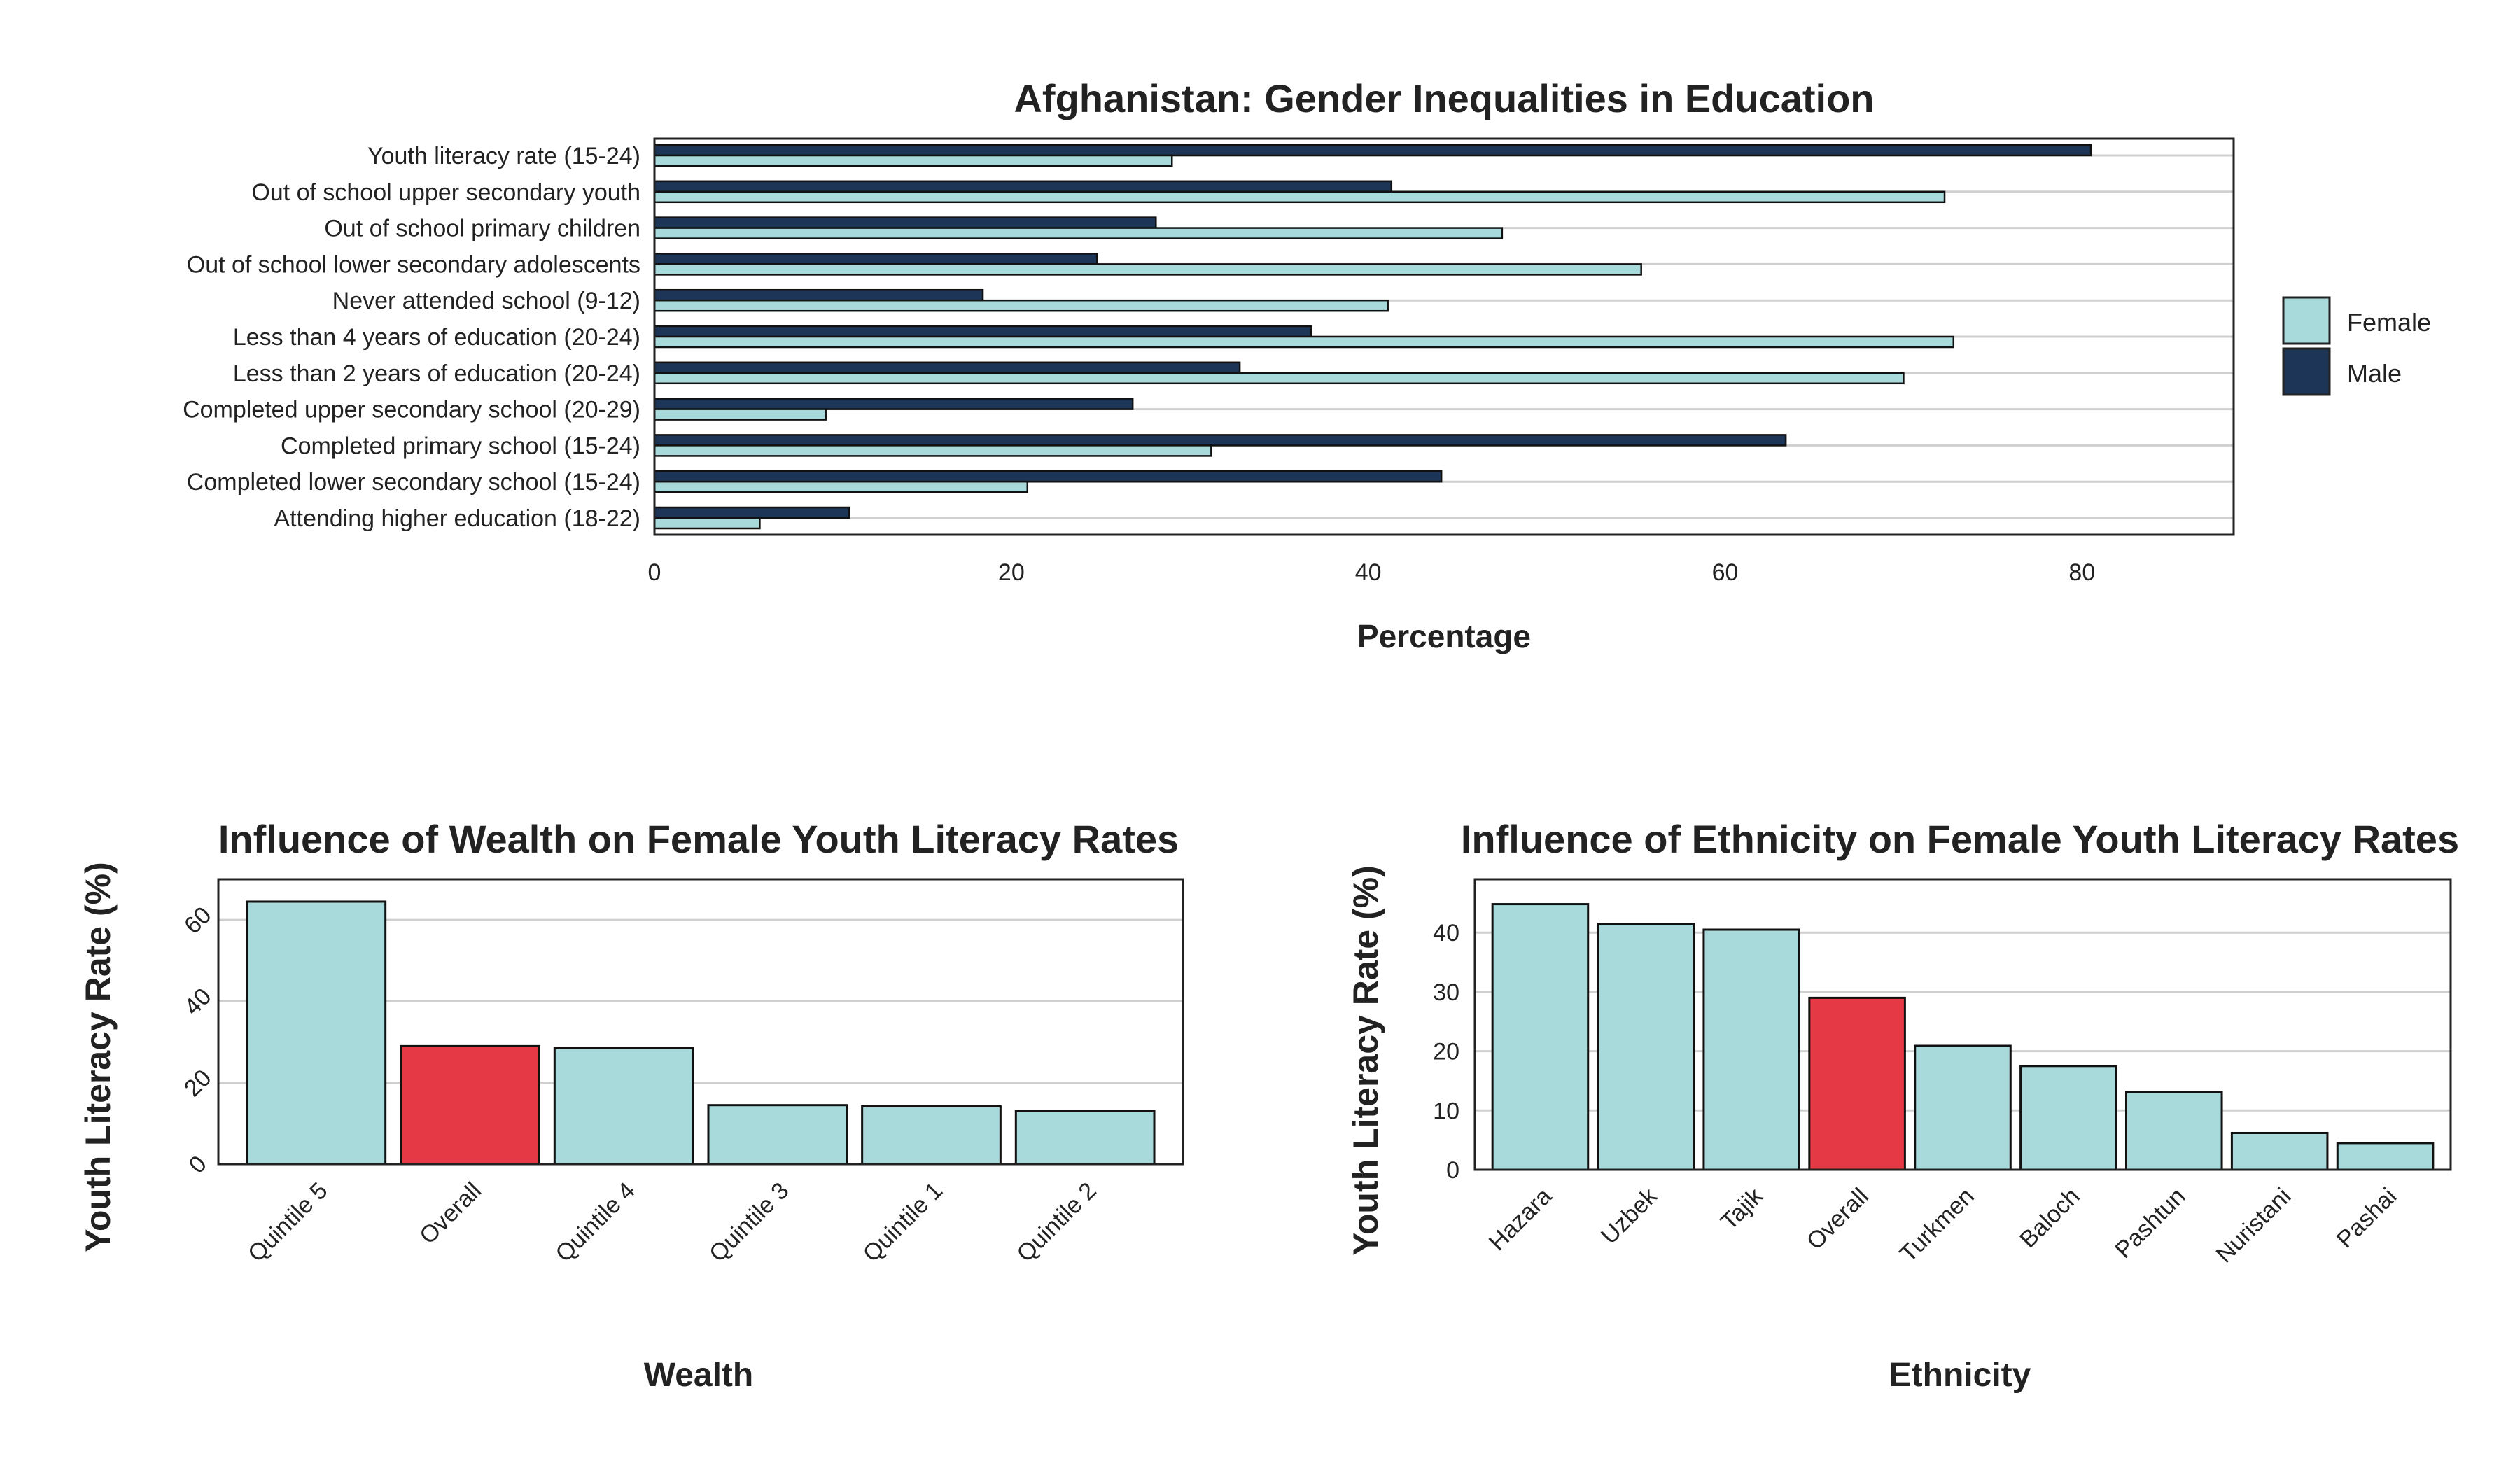 This screenshot has height=1470, width=2520. What do you see at coordinates (1446, 1111) in the screenshot?
I see `y-tick-10: 10` at bounding box center [1446, 1111].